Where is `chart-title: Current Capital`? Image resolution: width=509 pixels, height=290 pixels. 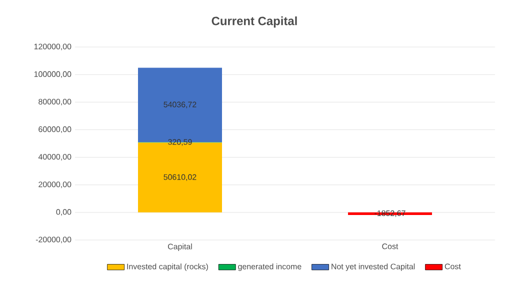
chart-title: Current Capital is located at coordinates (254, 22).